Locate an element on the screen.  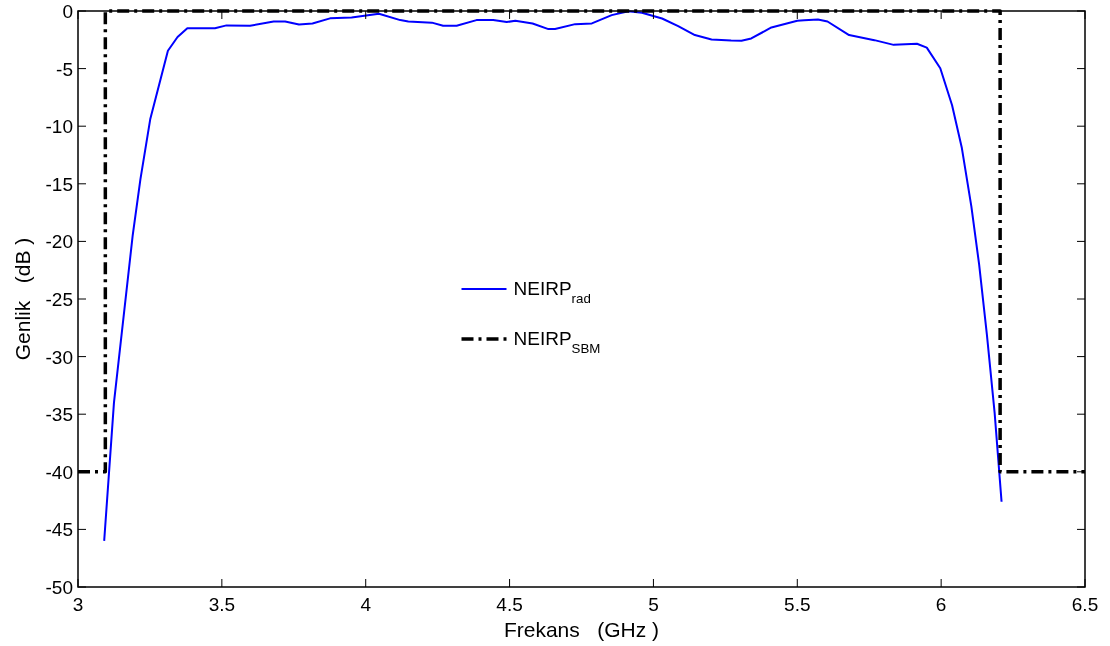
y-tick-label: -25 is located at coordinates (59, 299).